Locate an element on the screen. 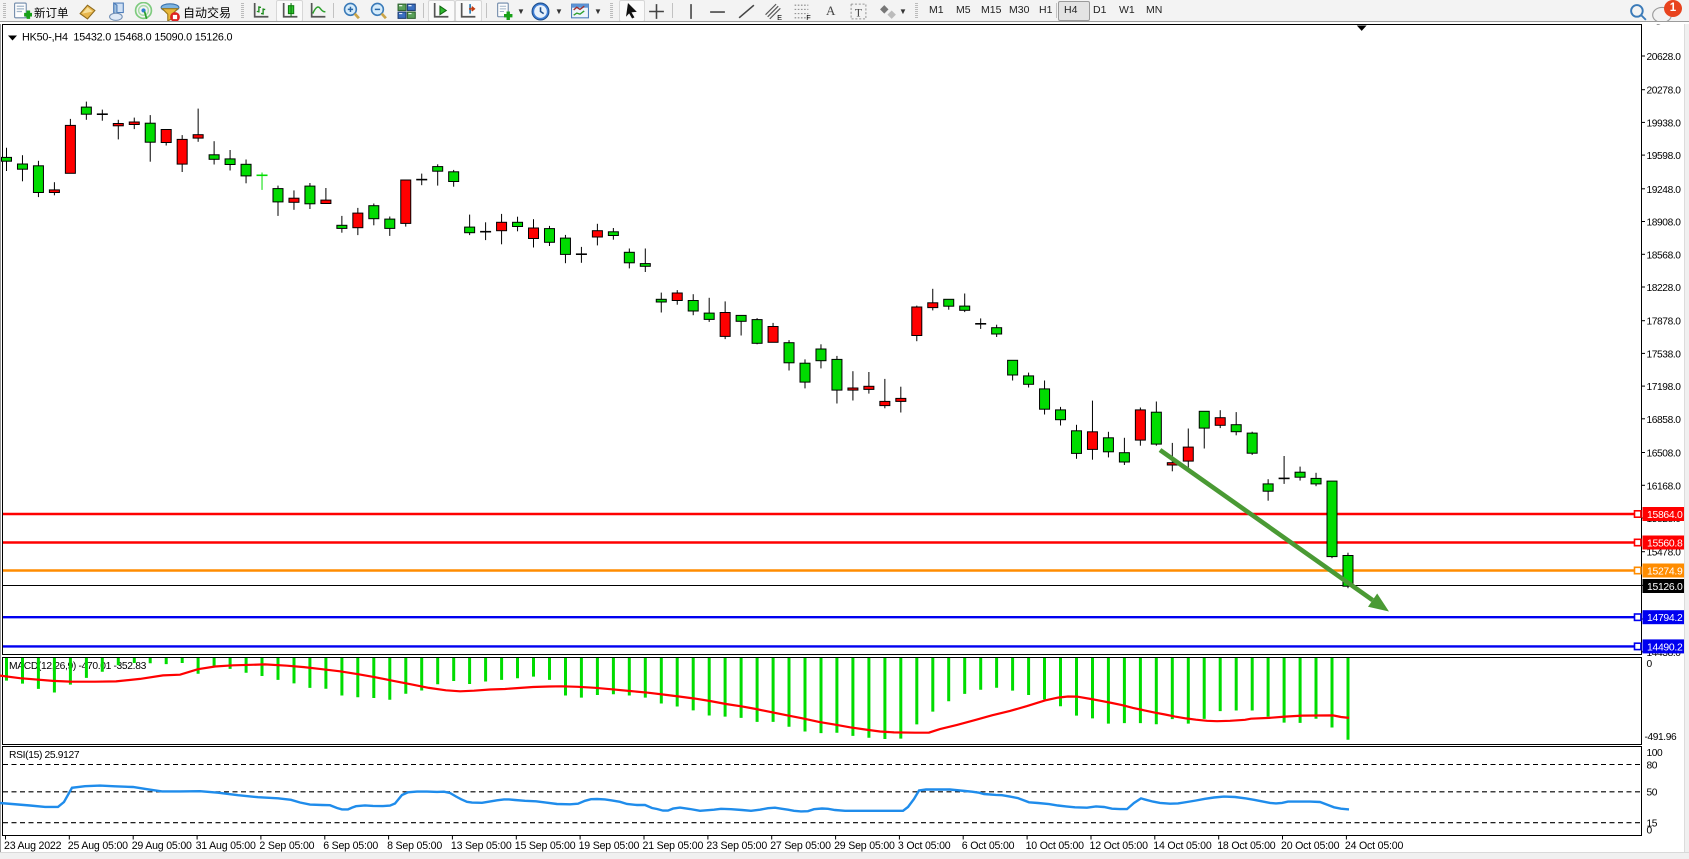 This screenshot has width=1689, height=859. svg-text: 17198.0 is located at coordinates (1664, 387).